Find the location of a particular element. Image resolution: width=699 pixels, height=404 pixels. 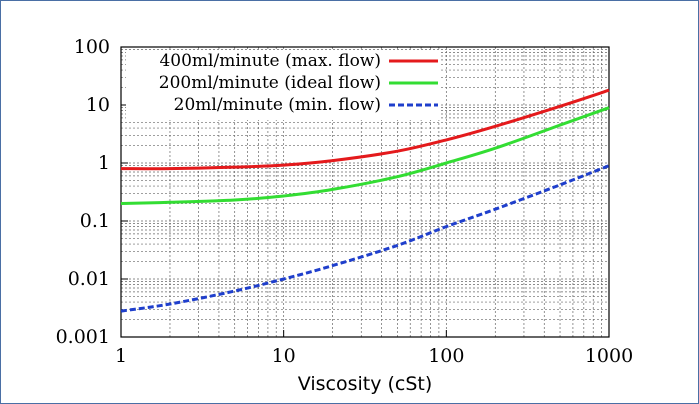

legend-box is located at coordinates (283, 85).